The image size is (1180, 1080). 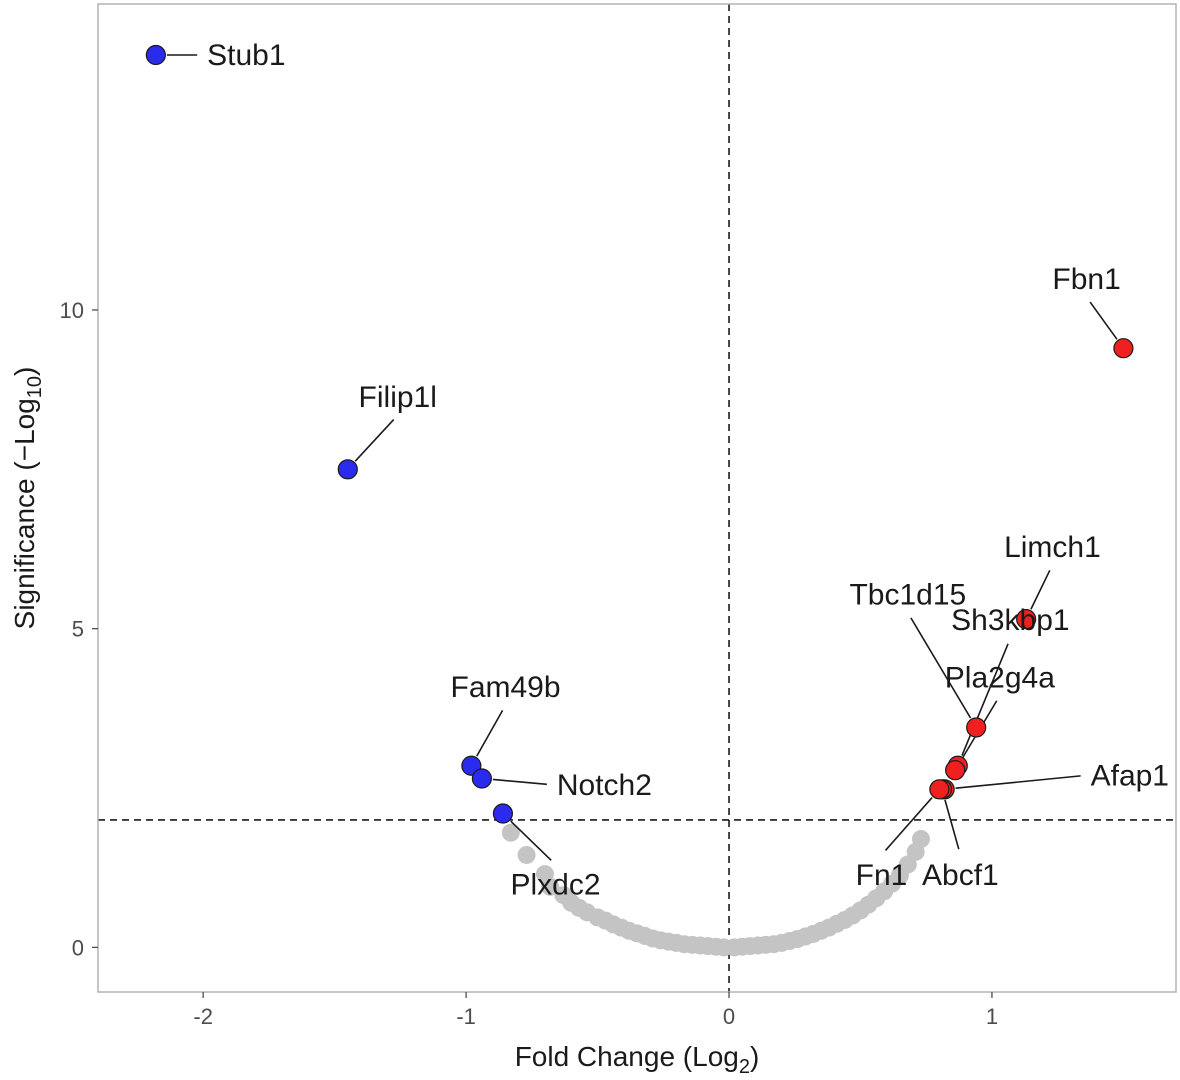 I want to click on gene-label-plxdc2: Plxdc2, so click(x=555, y=885).